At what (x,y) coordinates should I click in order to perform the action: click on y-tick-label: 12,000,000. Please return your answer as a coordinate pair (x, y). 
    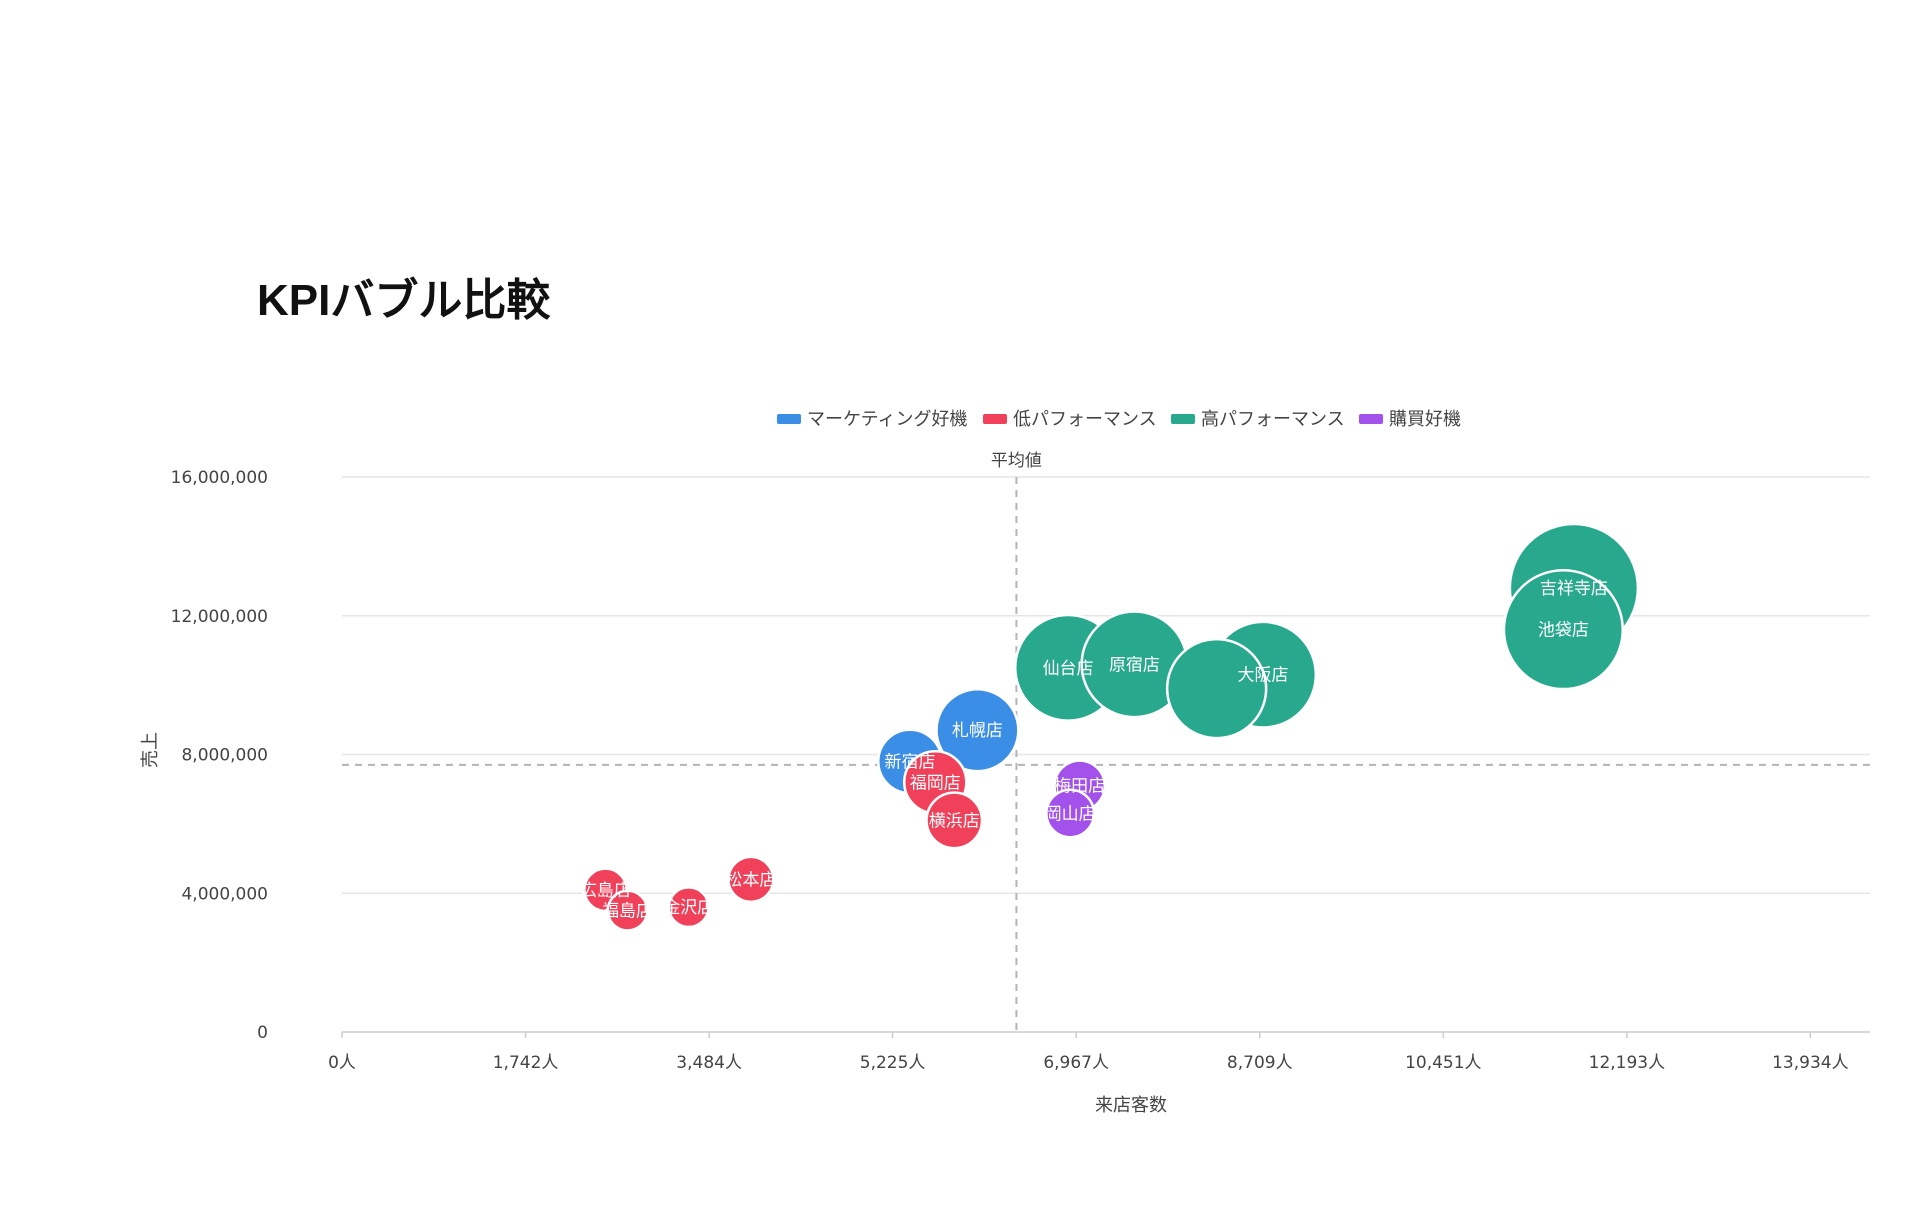
    Looking at the image, I should click on (219, 617).